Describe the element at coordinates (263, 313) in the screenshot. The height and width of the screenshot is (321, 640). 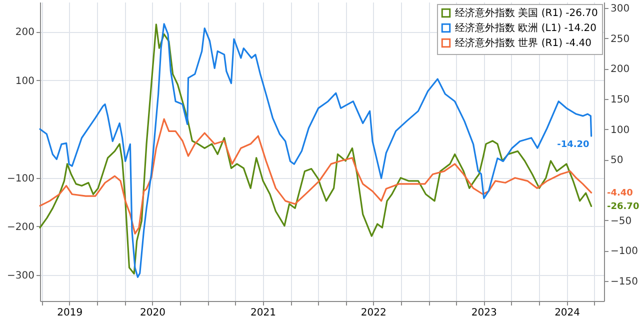
I see `x-tick-label: 2021` at that location.